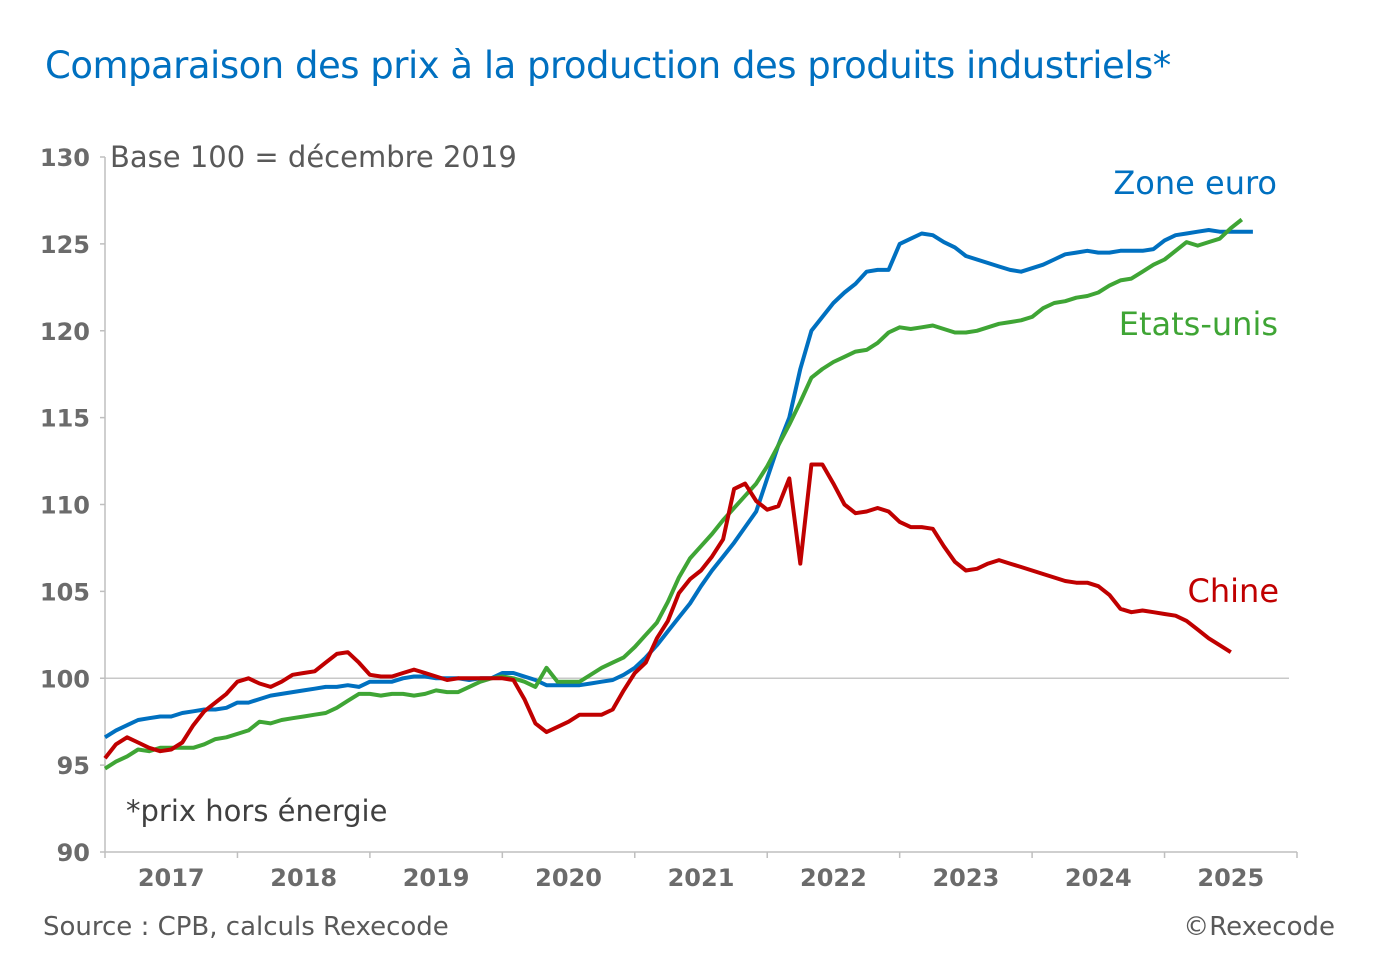  Describe the element at coordinates (1098, 878) in the screenshot. I see `x-tick-label: 2024` at that location.